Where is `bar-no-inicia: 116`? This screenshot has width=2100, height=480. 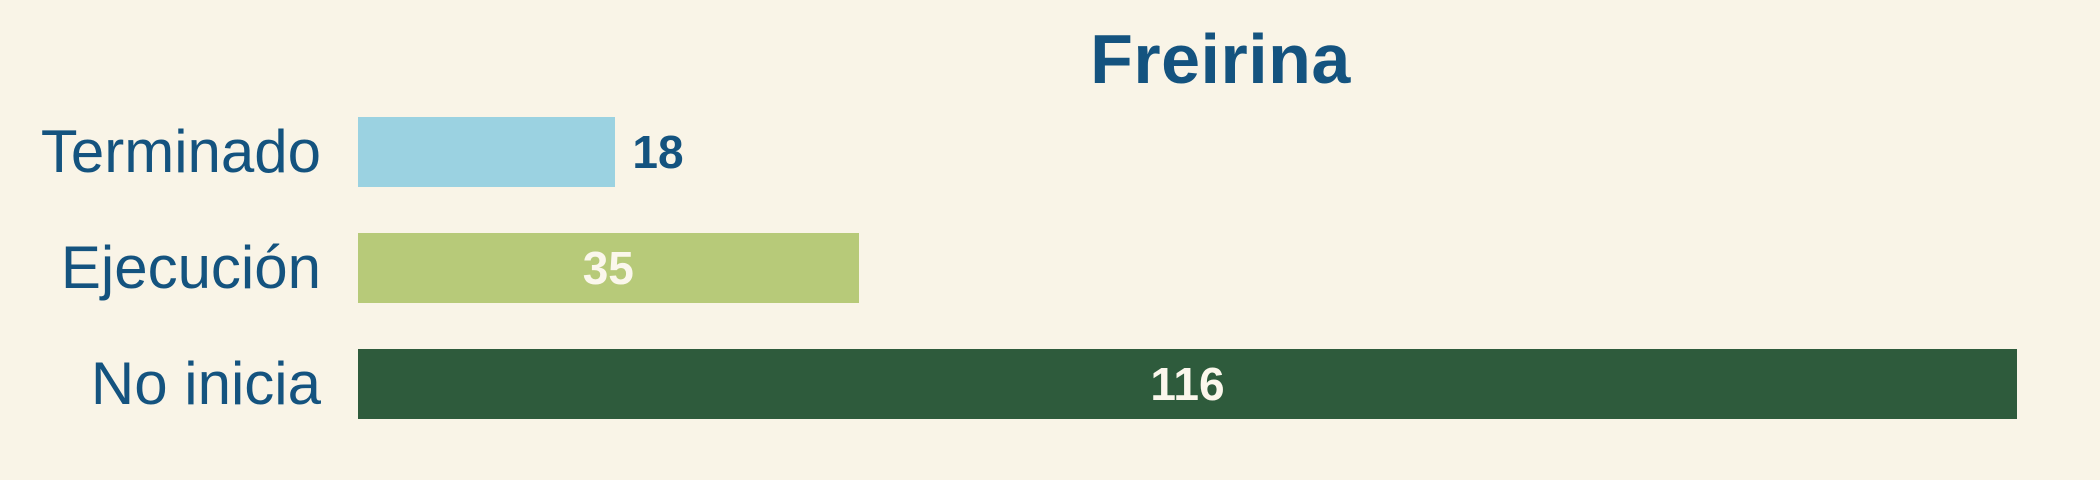
bar-no-inicia: 116 is located at coordinates (1187, 384).